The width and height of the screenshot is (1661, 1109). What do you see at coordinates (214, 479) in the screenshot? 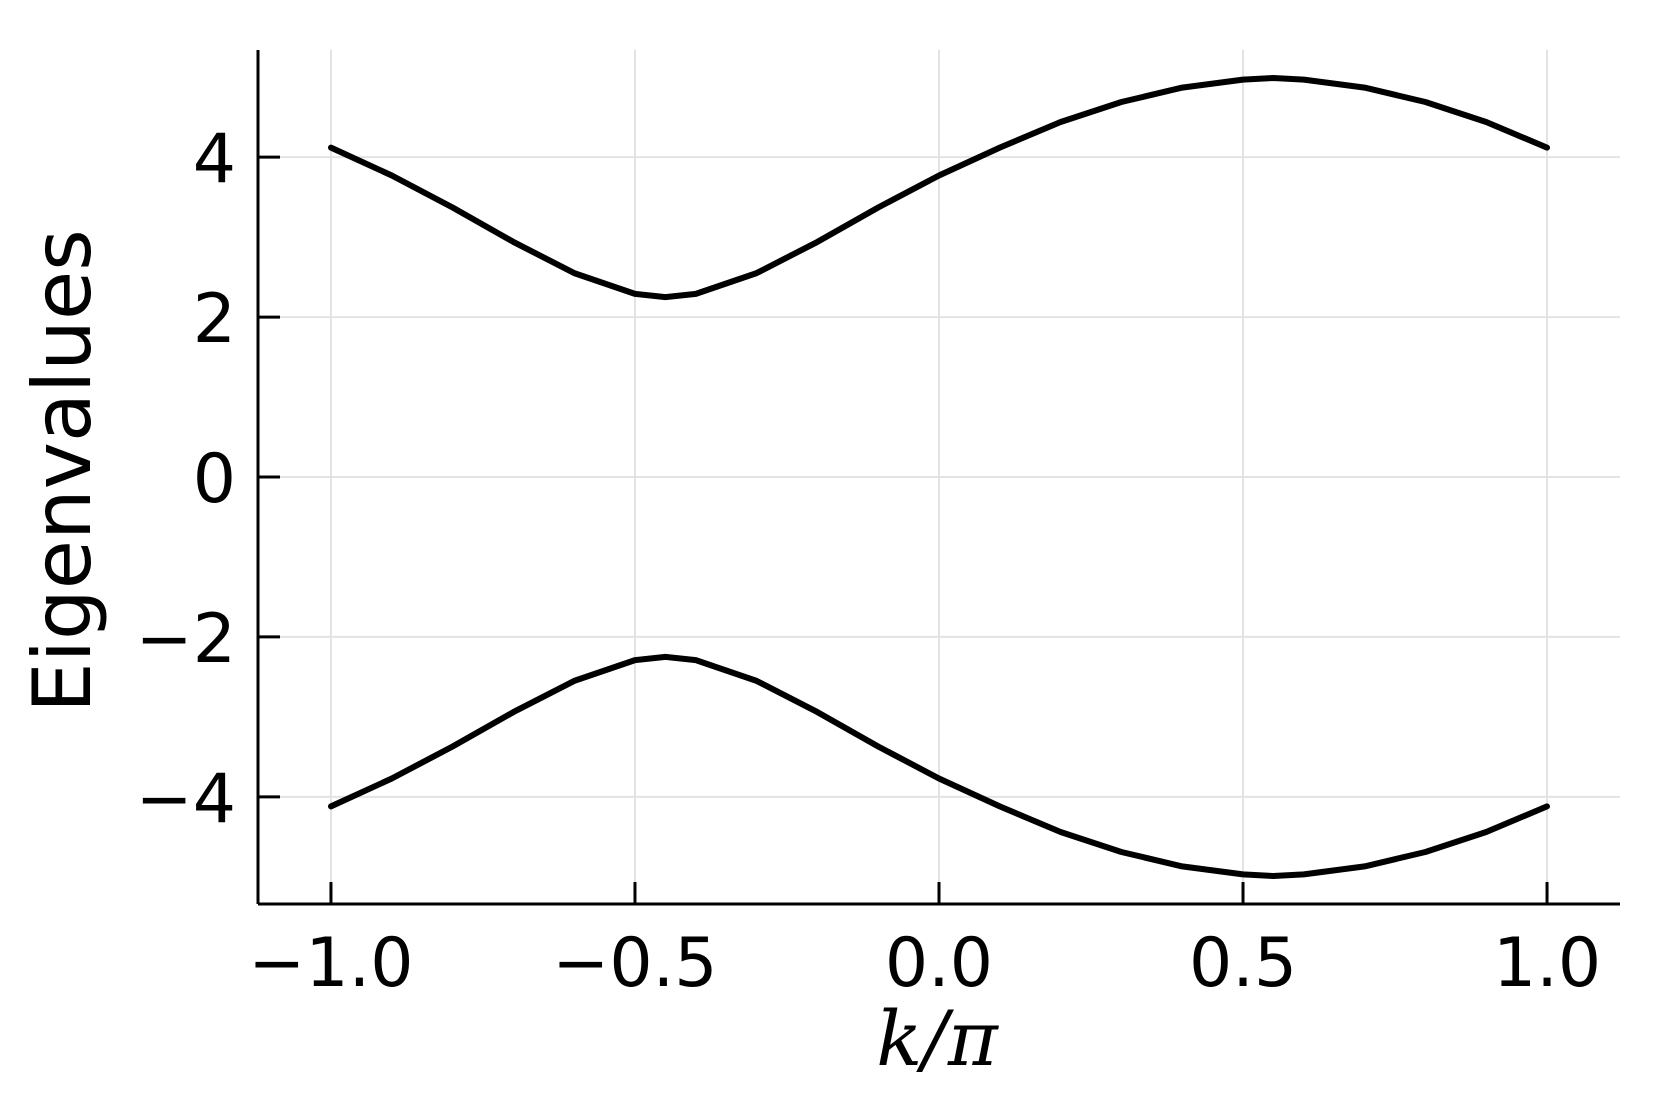
I see `y-tick-label-2: 0` at bounding box center [214, 479].